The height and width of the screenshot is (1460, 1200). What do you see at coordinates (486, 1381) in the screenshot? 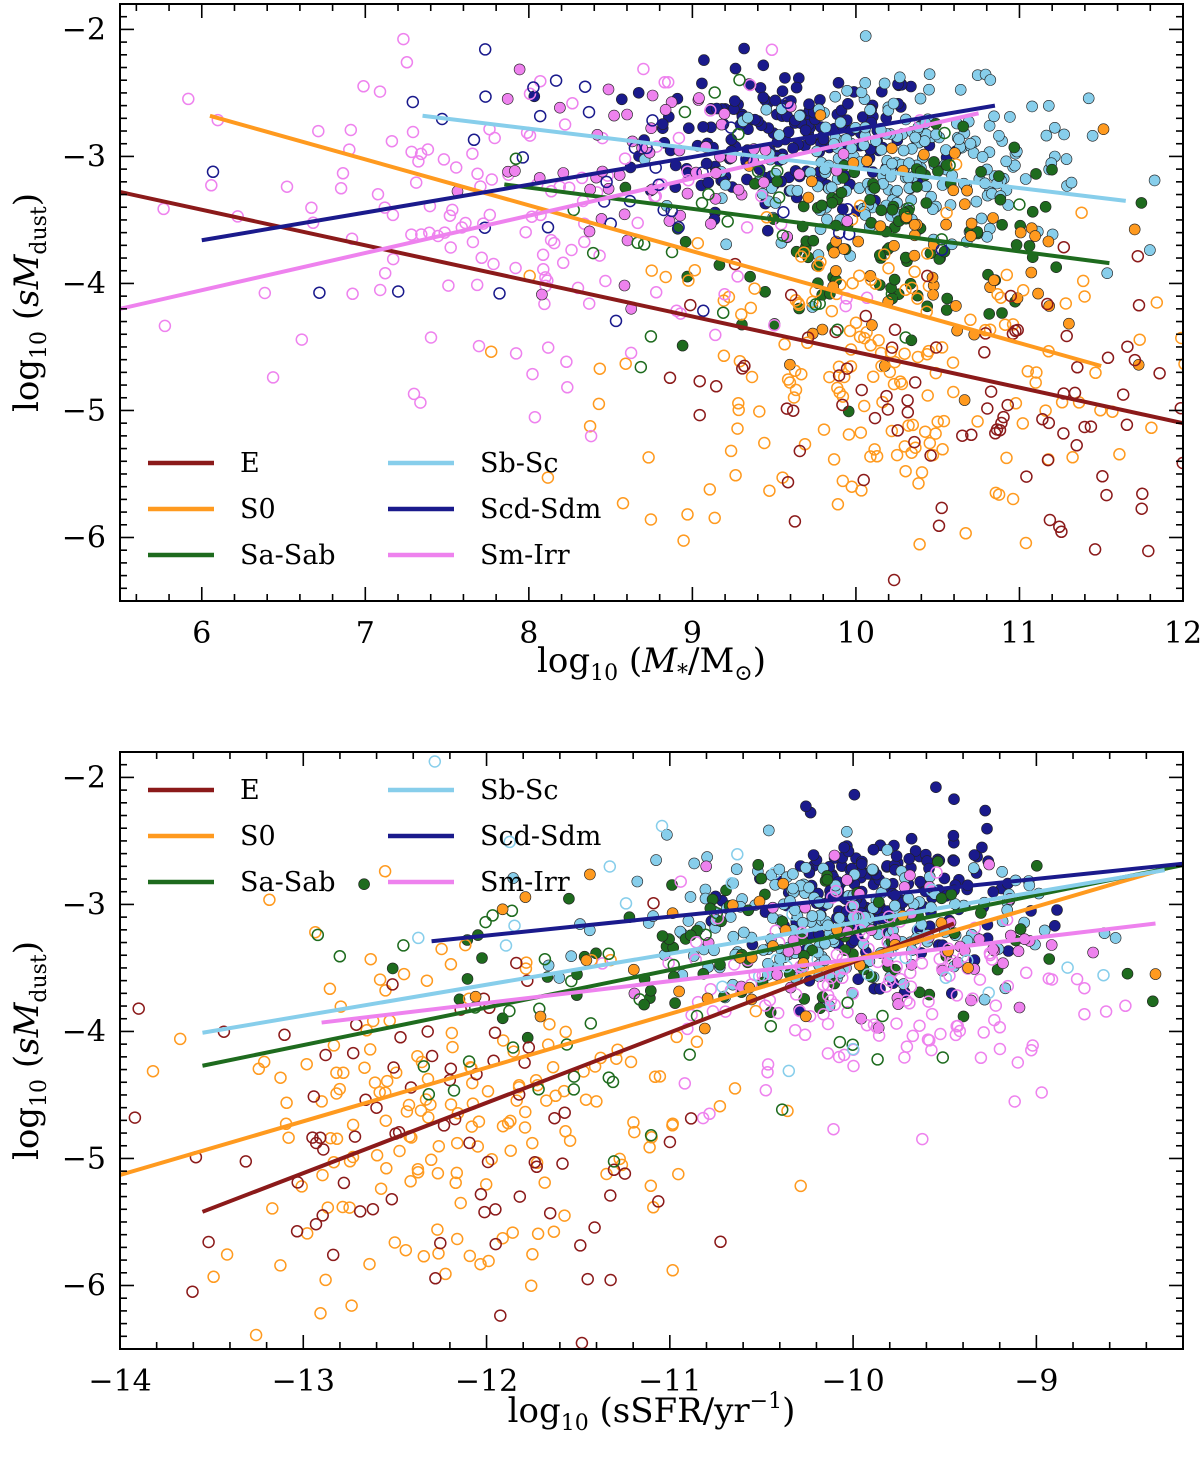
I see `x-tick-label: −12` at bounding box center [486, 1381].